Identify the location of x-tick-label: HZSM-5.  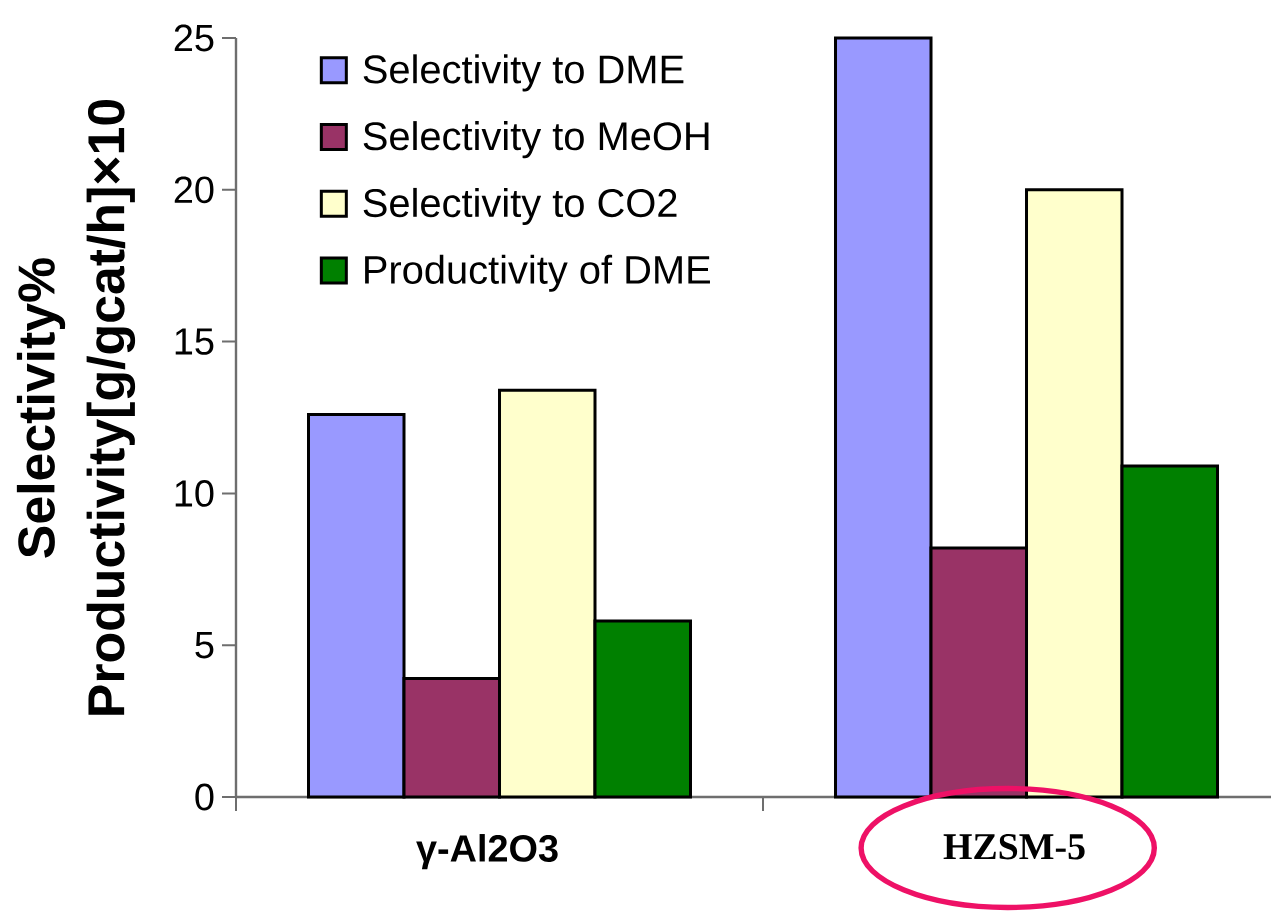
(1014, 847).